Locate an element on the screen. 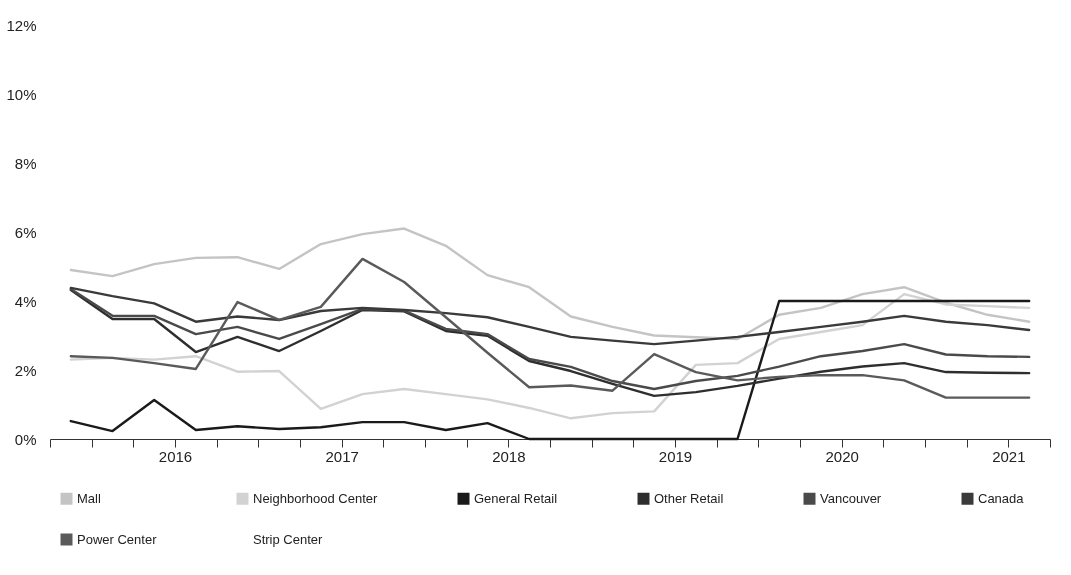 This screenshot has height=575, width=1071. x-tick-label: 2019 is located at coordinates (675, 456).